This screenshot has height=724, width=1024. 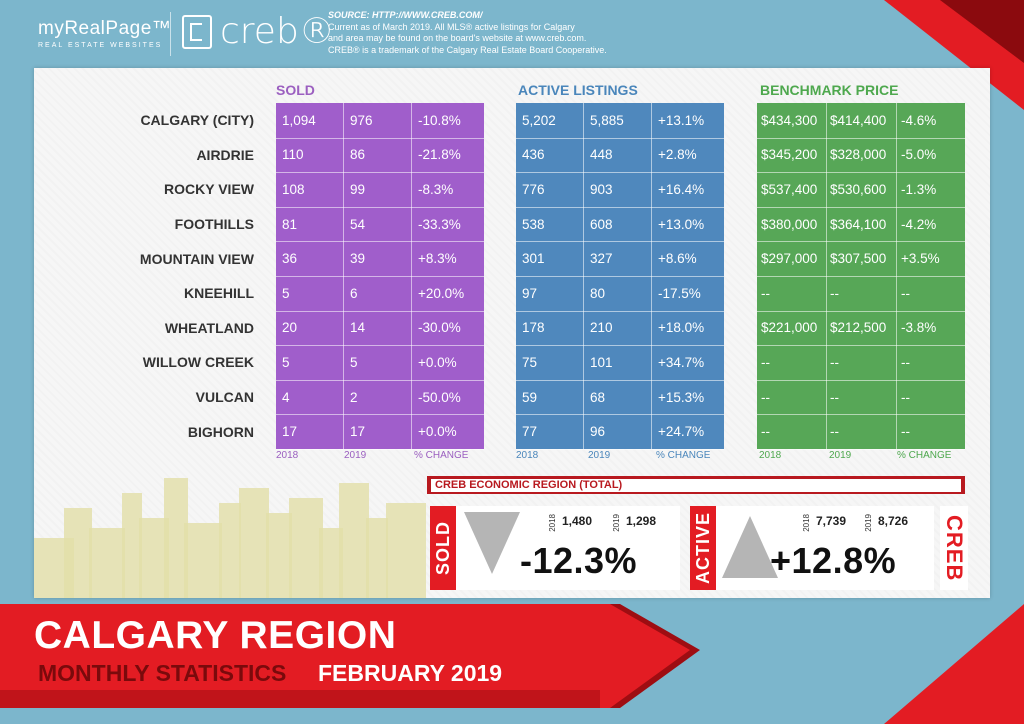 I want to click on bench-cell: $434,300, so click(x=792, y=120).